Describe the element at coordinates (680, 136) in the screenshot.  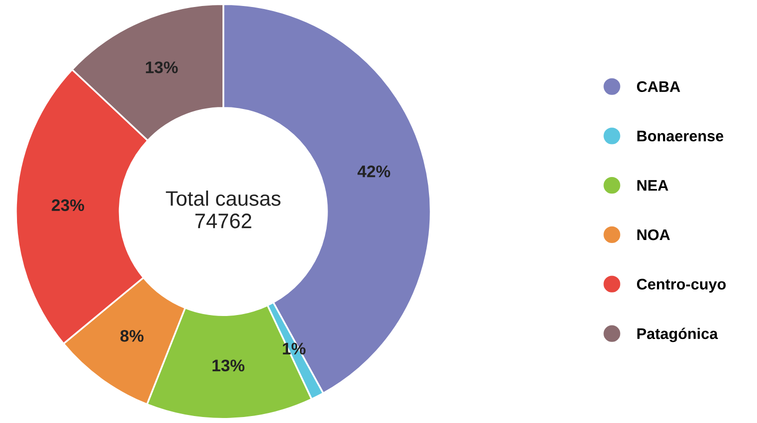
I see `legend-label: Bonaerense` at that location.